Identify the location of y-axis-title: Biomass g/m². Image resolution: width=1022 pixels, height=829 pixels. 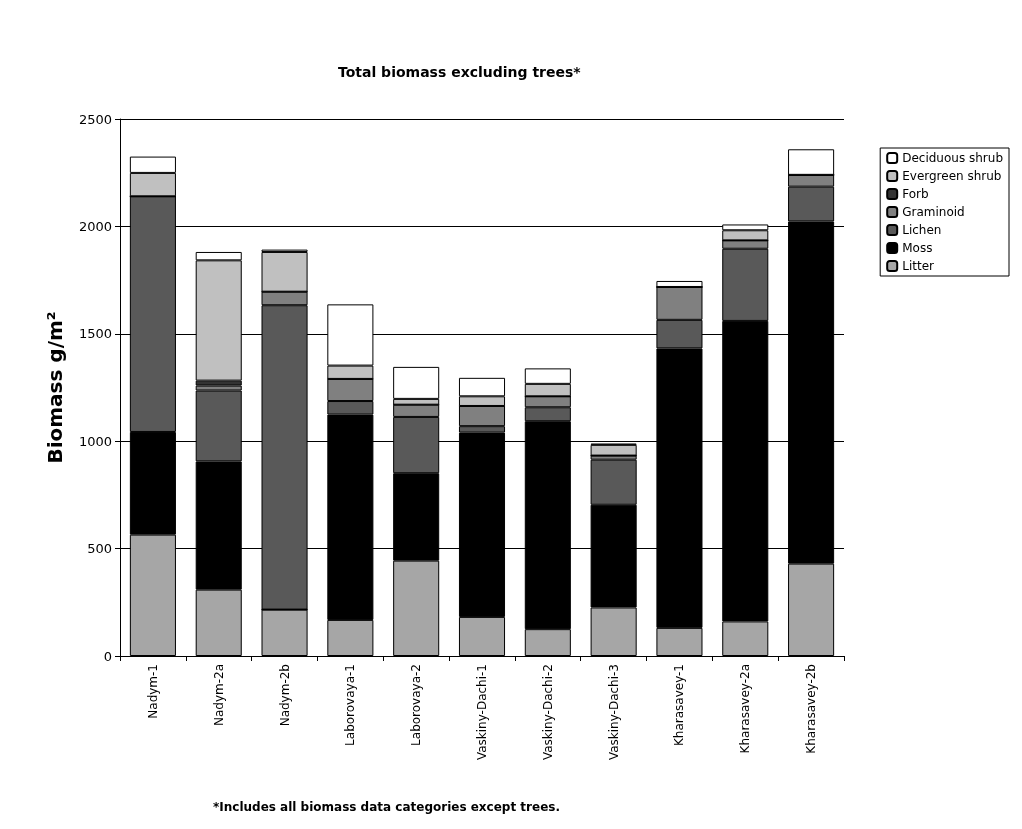
(55, 387).